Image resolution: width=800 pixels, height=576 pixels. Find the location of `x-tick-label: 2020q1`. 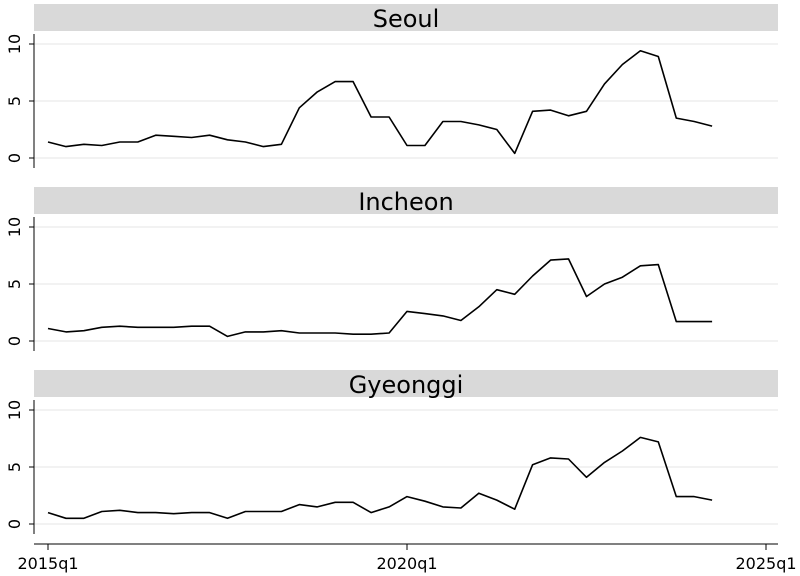

x-tick-label: 2020q1 is located at coordinates (406, 563).